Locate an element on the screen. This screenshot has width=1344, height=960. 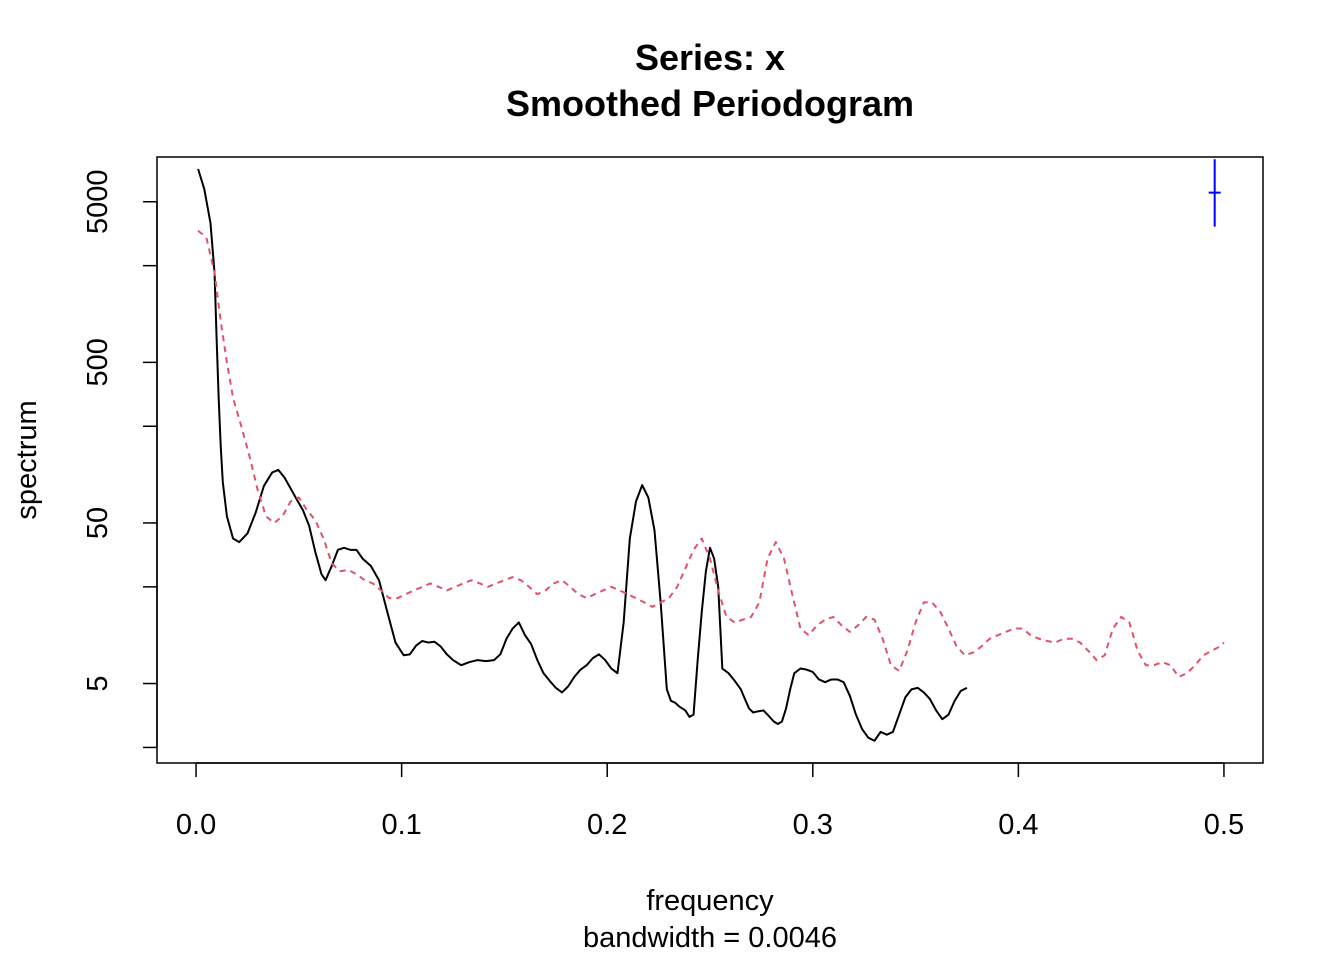
y-tick-label: 5 is located at coordinates (98, 683).